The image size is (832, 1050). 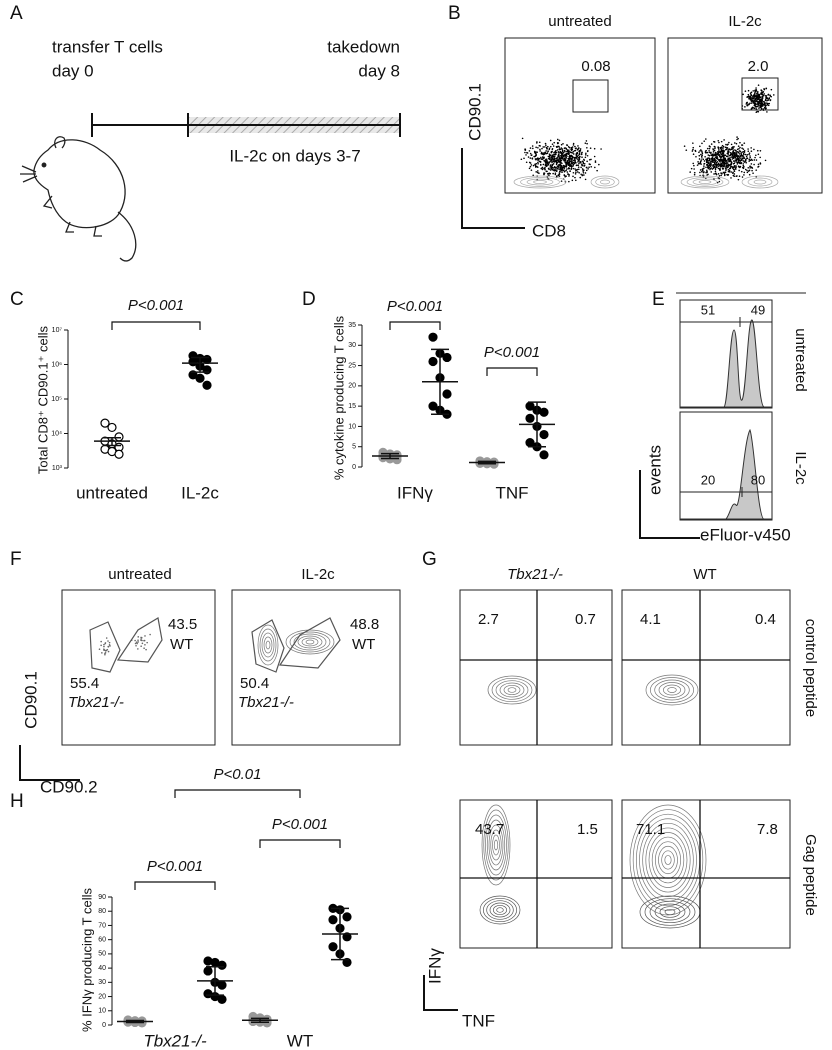 I want to click on quadrant-value: 4.1, so click(x=650, y=619).